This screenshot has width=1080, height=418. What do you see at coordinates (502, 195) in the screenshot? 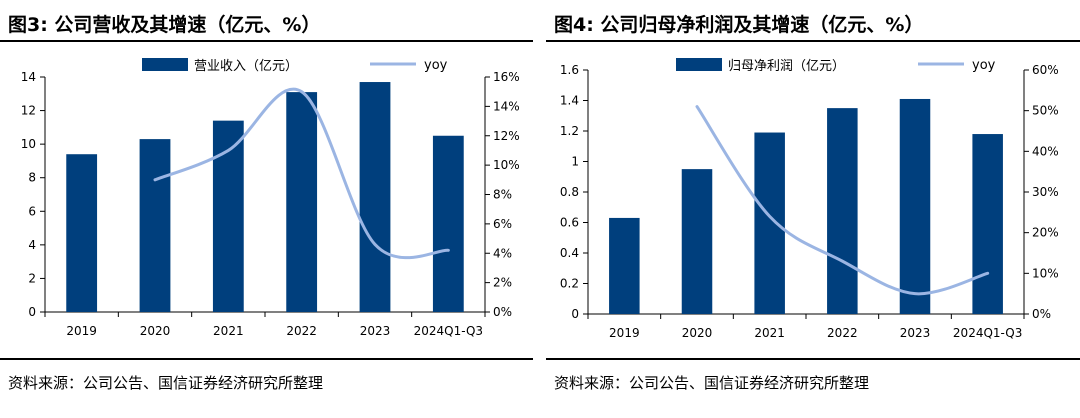
I see `right-tick-label: 8%` at bounding box center [502, 195].